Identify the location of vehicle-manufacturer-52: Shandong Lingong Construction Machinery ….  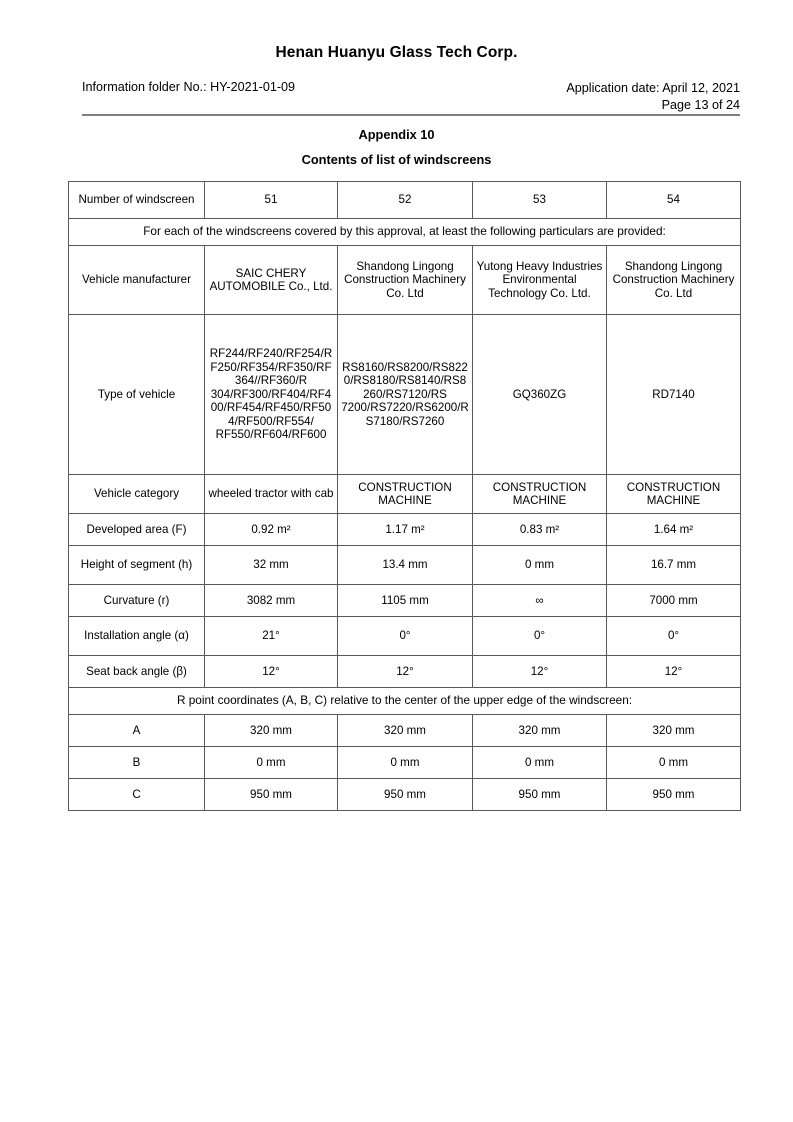
(405, 280).